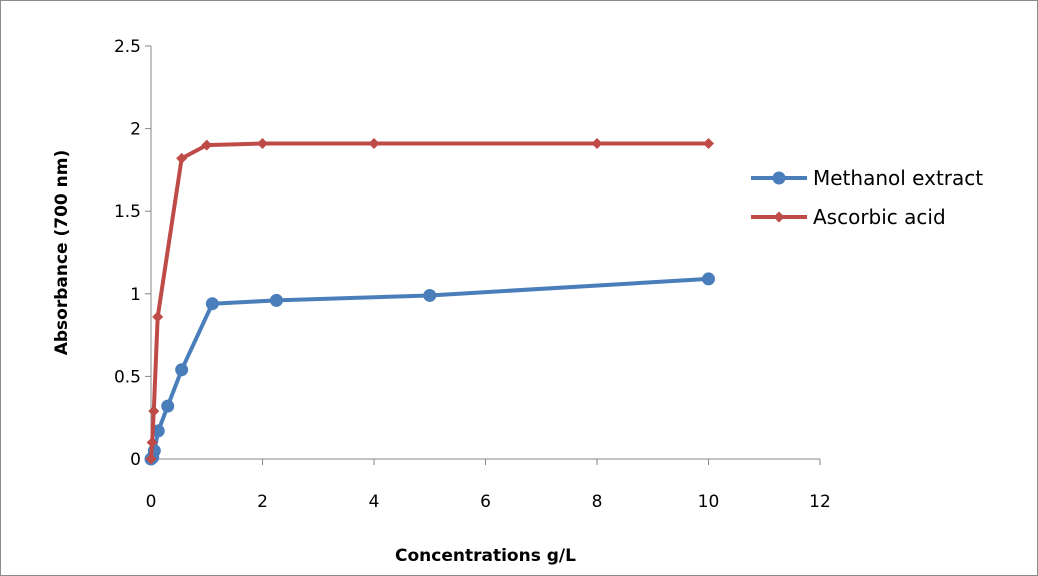 The image size is (1038, 576). Describe the element at coordinates (62, 253) in the screenshot. I see `y-axis-title: Absorbance (700 nm)` at that location.